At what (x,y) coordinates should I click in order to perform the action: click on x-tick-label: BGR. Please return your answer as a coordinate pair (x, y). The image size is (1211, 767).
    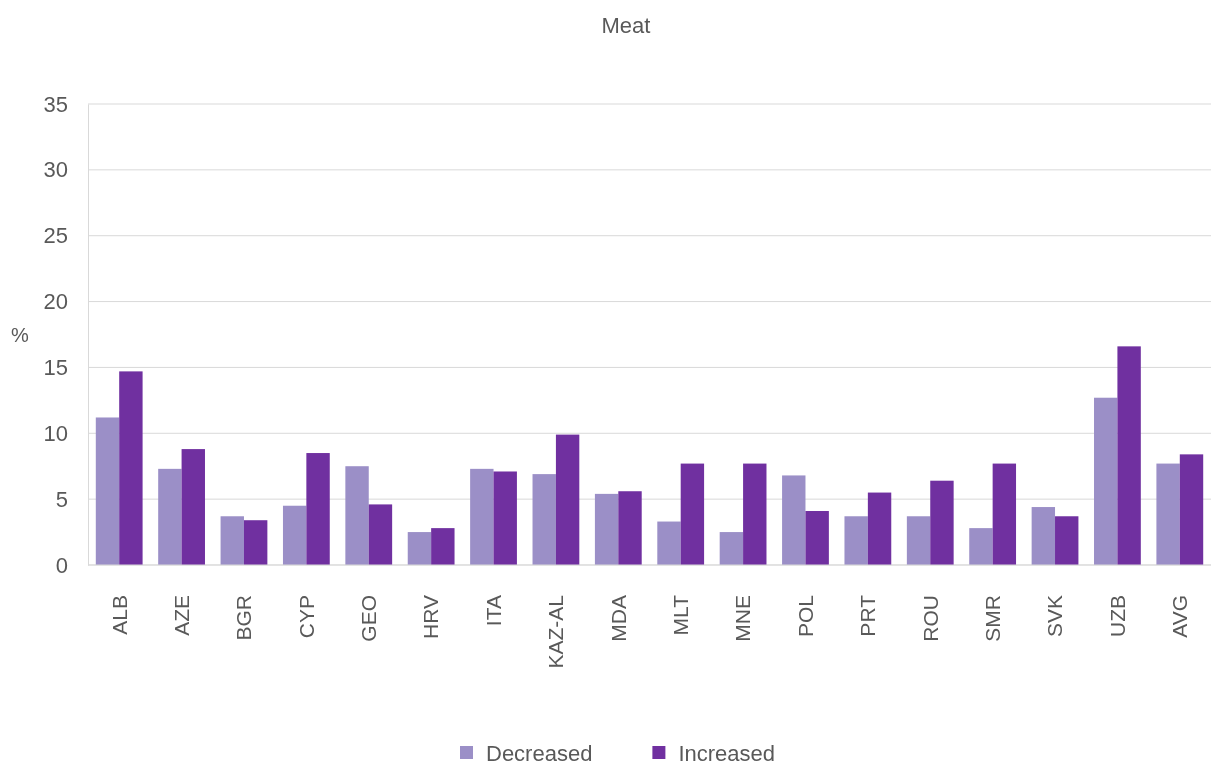
    Looking at the image, I should click on (244, 618).